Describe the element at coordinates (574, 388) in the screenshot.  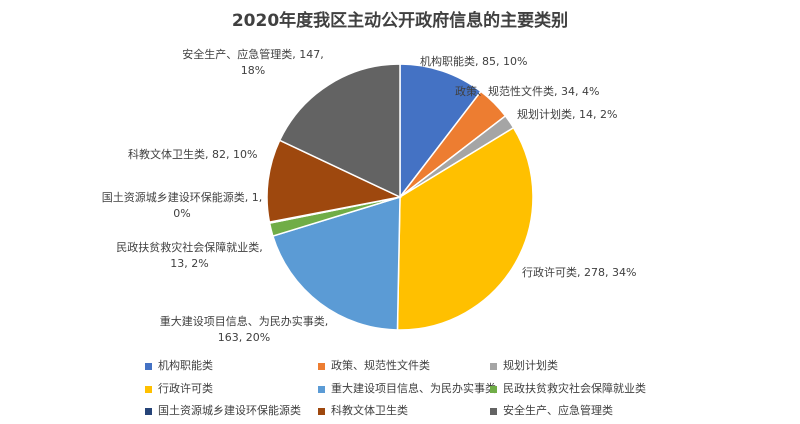
I see `legend-label: 民政扶贫救灾社会保障就业类` at that location.